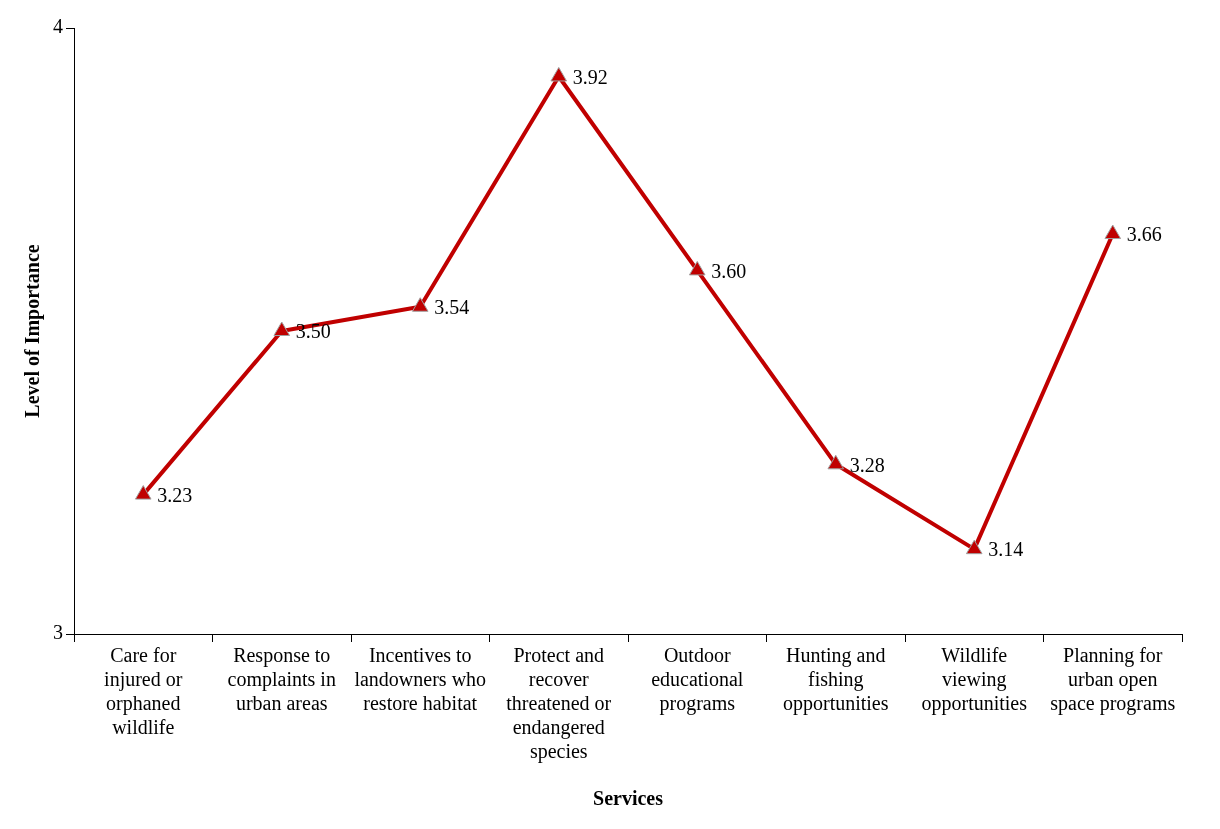  Describe the element at coordinates (628, 798) in the screenshot. I see `x-axis-title: Services` at that location.